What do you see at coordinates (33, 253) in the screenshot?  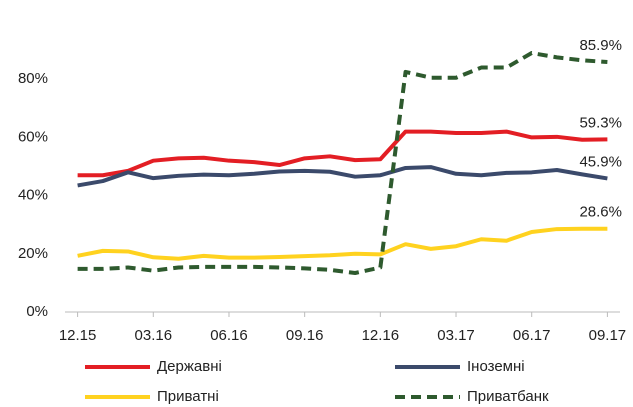 I see `y-tick-label: 20%` at bounding box center [33, 253].